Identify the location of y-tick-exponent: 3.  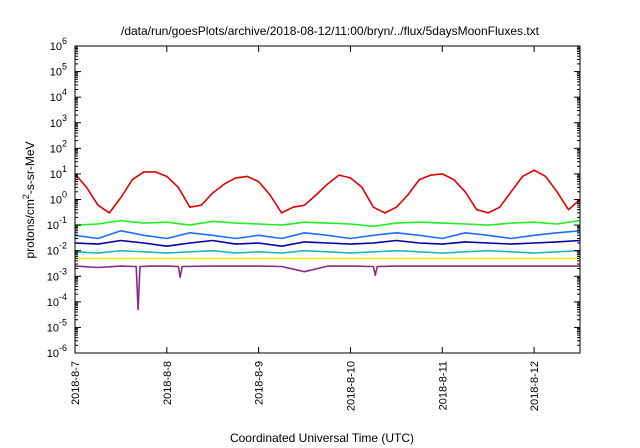
(64, 118).